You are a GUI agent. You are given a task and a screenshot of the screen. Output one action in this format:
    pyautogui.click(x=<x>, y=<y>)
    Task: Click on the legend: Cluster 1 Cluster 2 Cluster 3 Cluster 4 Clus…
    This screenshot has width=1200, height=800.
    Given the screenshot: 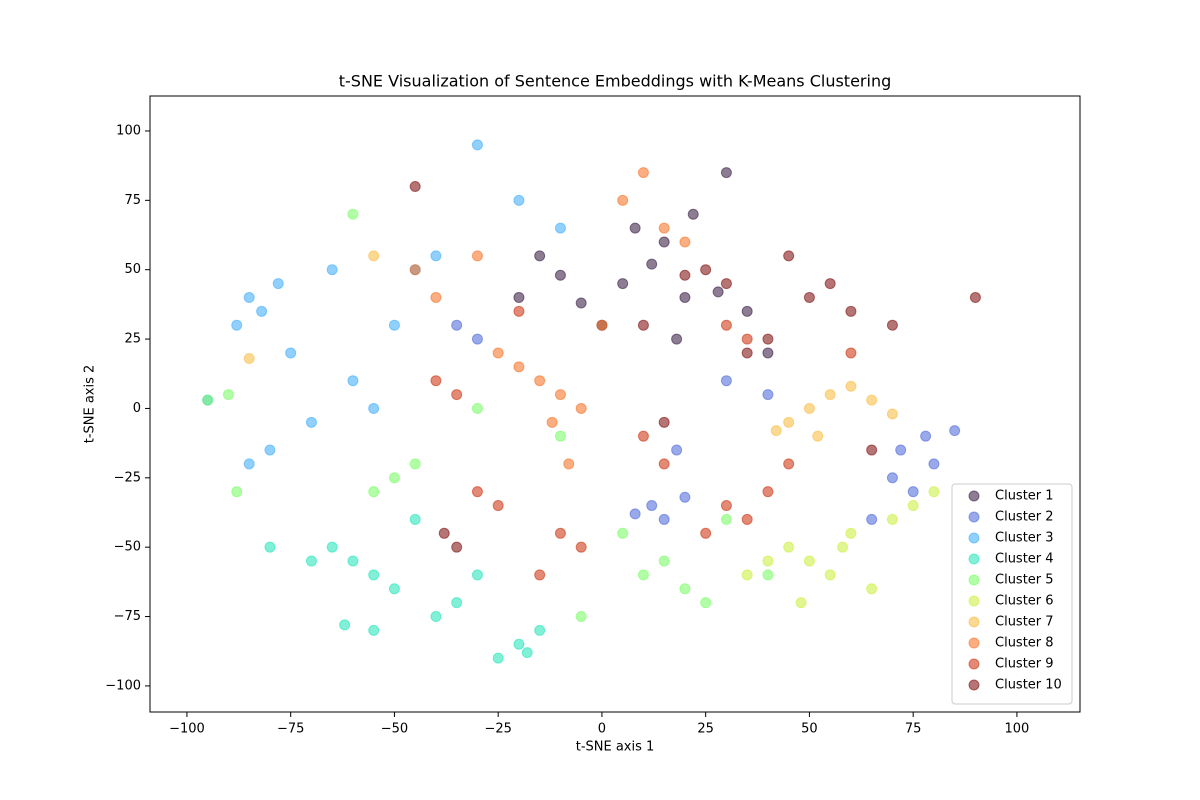 What is the action you would take?
    pyautogui.click(x=1012, y=594)
    